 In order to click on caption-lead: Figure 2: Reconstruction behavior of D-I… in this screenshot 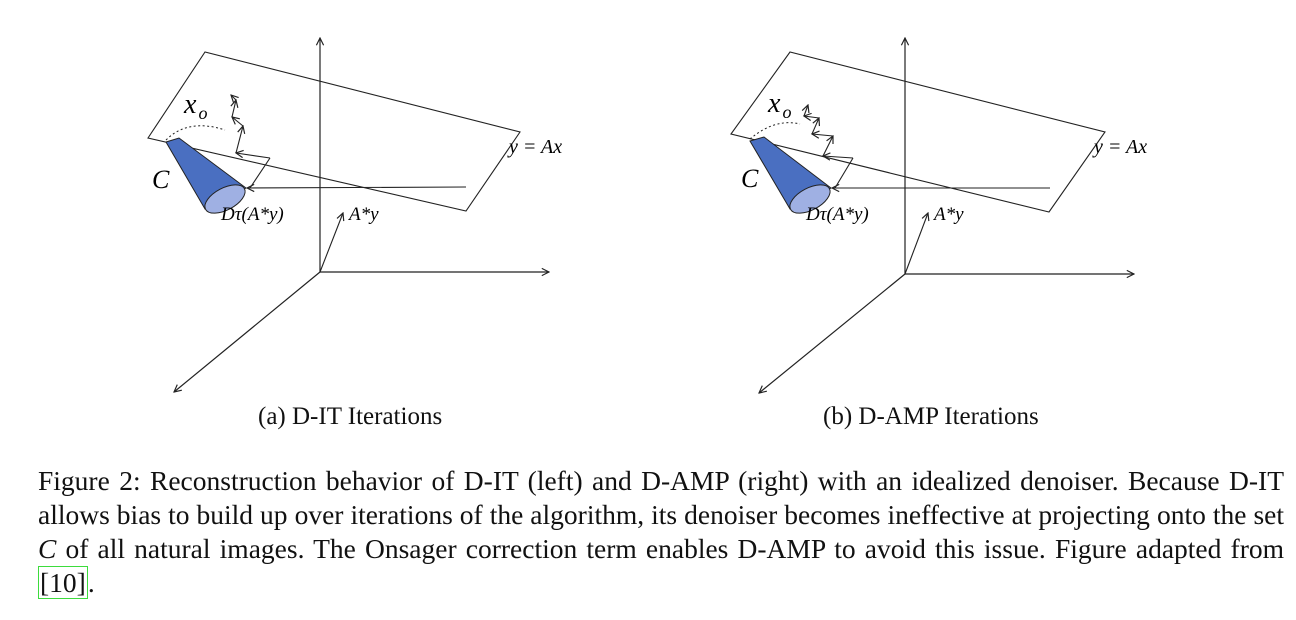, I will do `click(661, 497)`.